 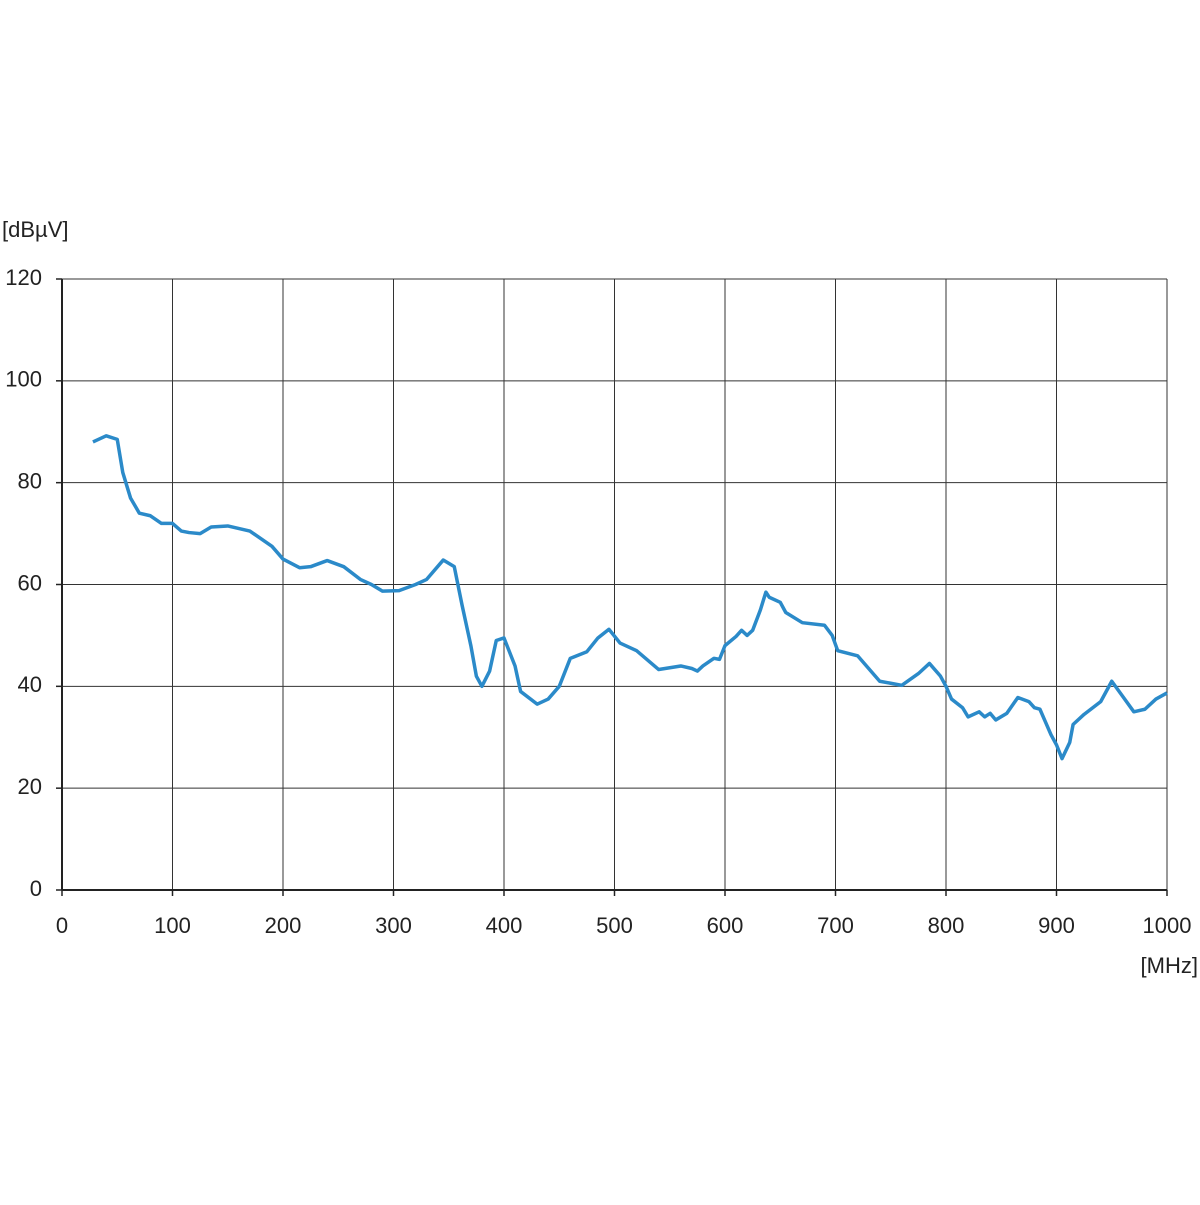 I want to click on y-tick-label: 80, so click(x=30, y=480).